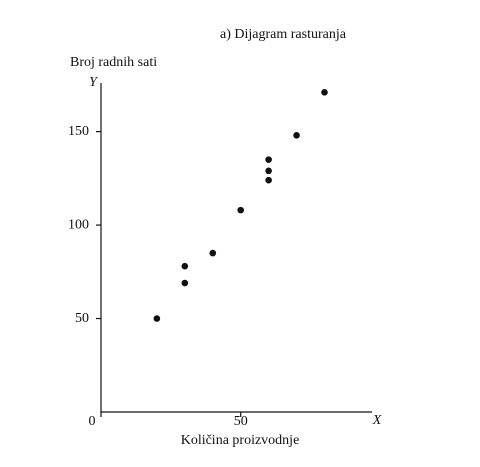 The width and height of the screenshot is (480, 467). I want to click on y-tick-label: 100, so click(78, 224).